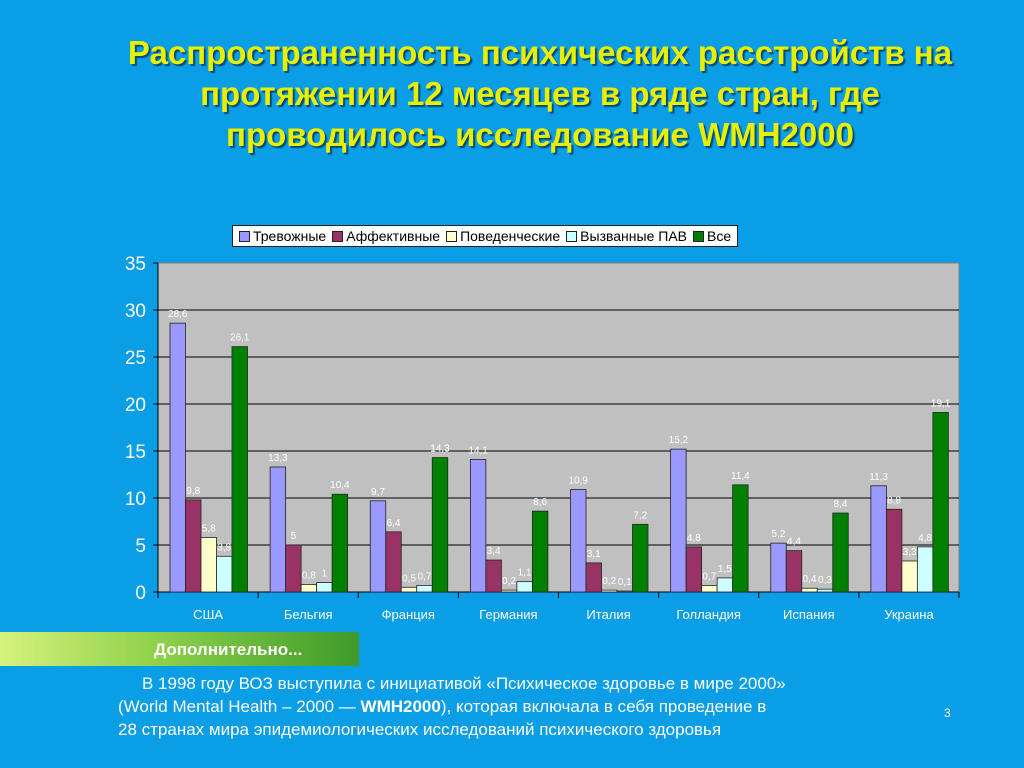 The image size is (1024, 768). I want to click on data-label: 11,3, so click(878, 477).